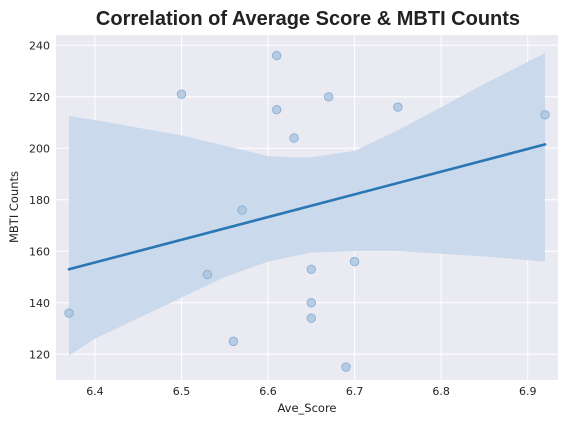 The width and height of the screenshot is (569, 425). I want to click on y-tick-label: 160, so click(39, 251).